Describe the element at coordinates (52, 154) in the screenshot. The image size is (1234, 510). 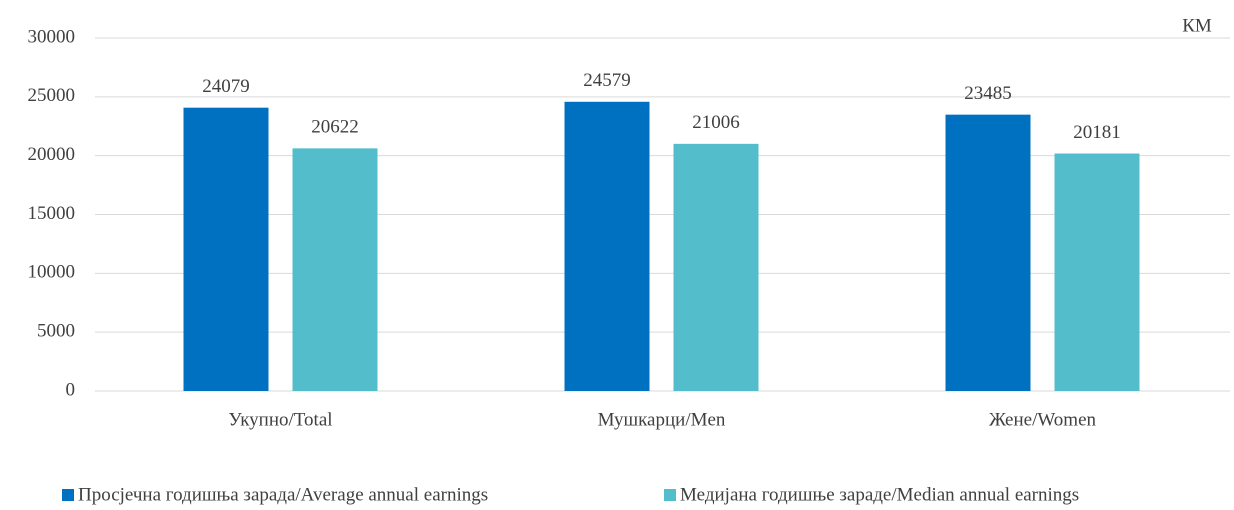
I see `y-tick-label: 20000` at that location.